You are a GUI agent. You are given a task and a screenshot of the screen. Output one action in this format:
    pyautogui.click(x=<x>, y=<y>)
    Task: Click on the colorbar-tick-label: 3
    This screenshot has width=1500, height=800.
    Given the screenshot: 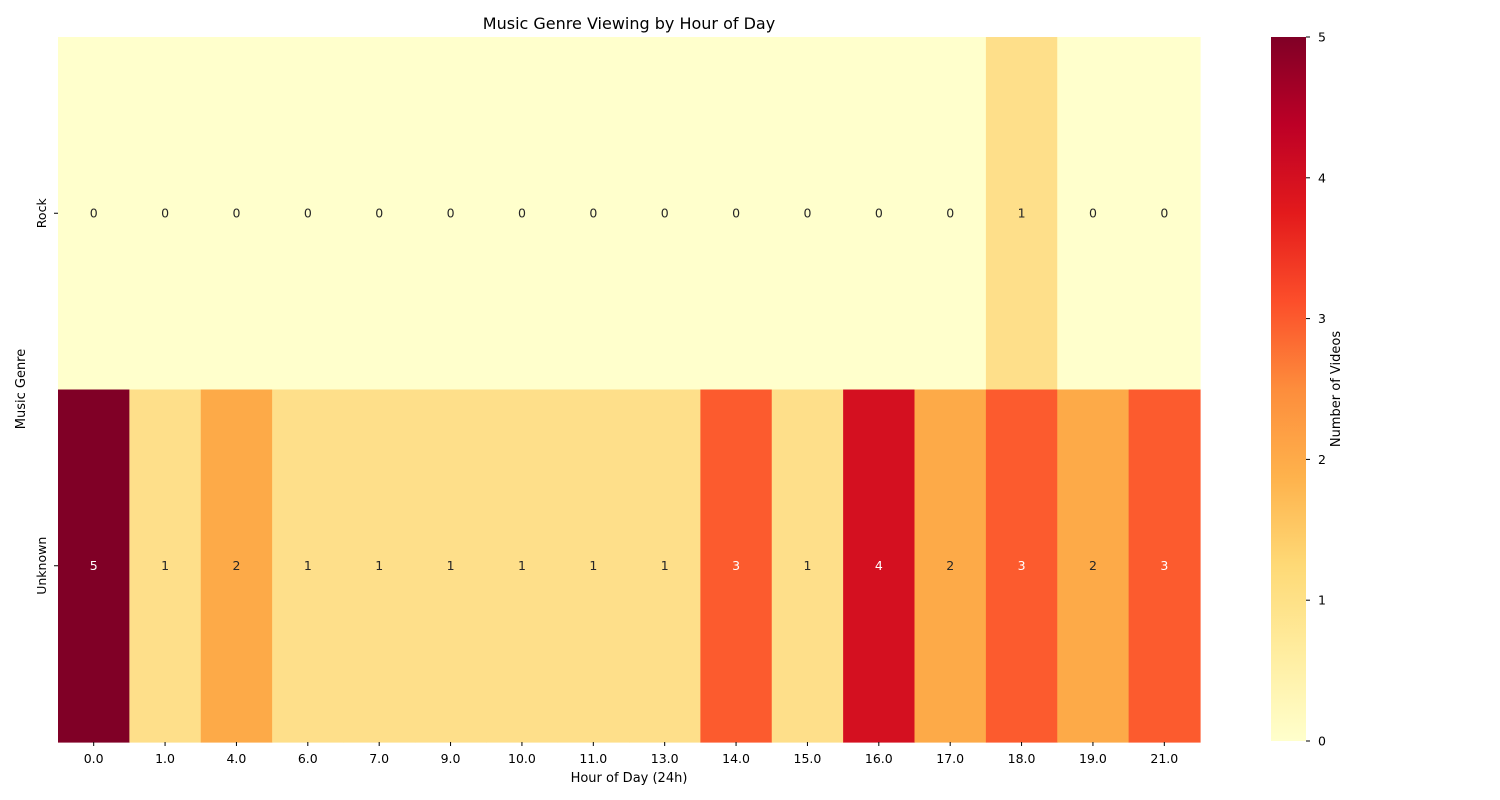 What is the action you would take?
    pyautogui.click(x=1322, y=318)
    